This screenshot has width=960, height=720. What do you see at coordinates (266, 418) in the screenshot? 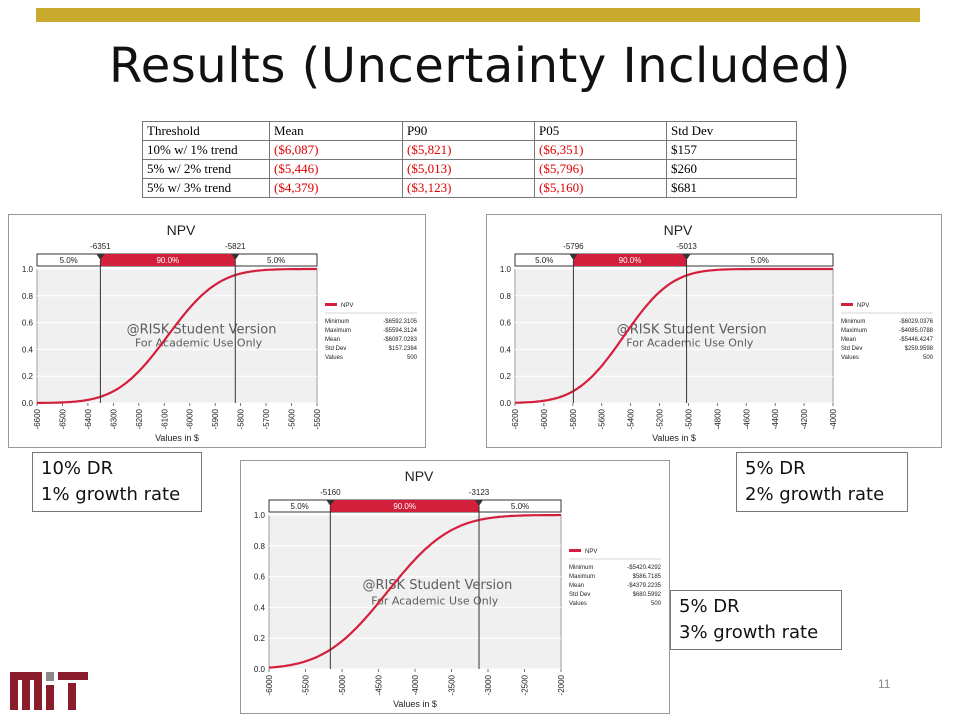
I see `x-tick-label: -5700` at bounding box center [266, 418].